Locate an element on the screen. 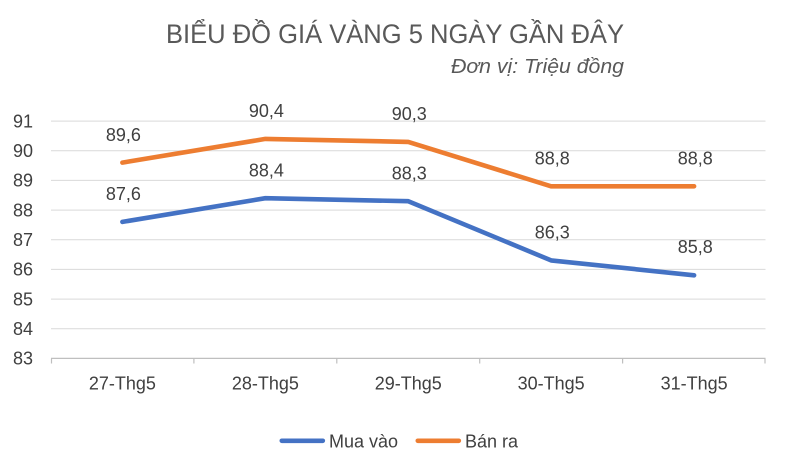 The height and width of the screenshot is (468, 788). svg-text: 28-Thg5 is located at coordinates (265, 384).